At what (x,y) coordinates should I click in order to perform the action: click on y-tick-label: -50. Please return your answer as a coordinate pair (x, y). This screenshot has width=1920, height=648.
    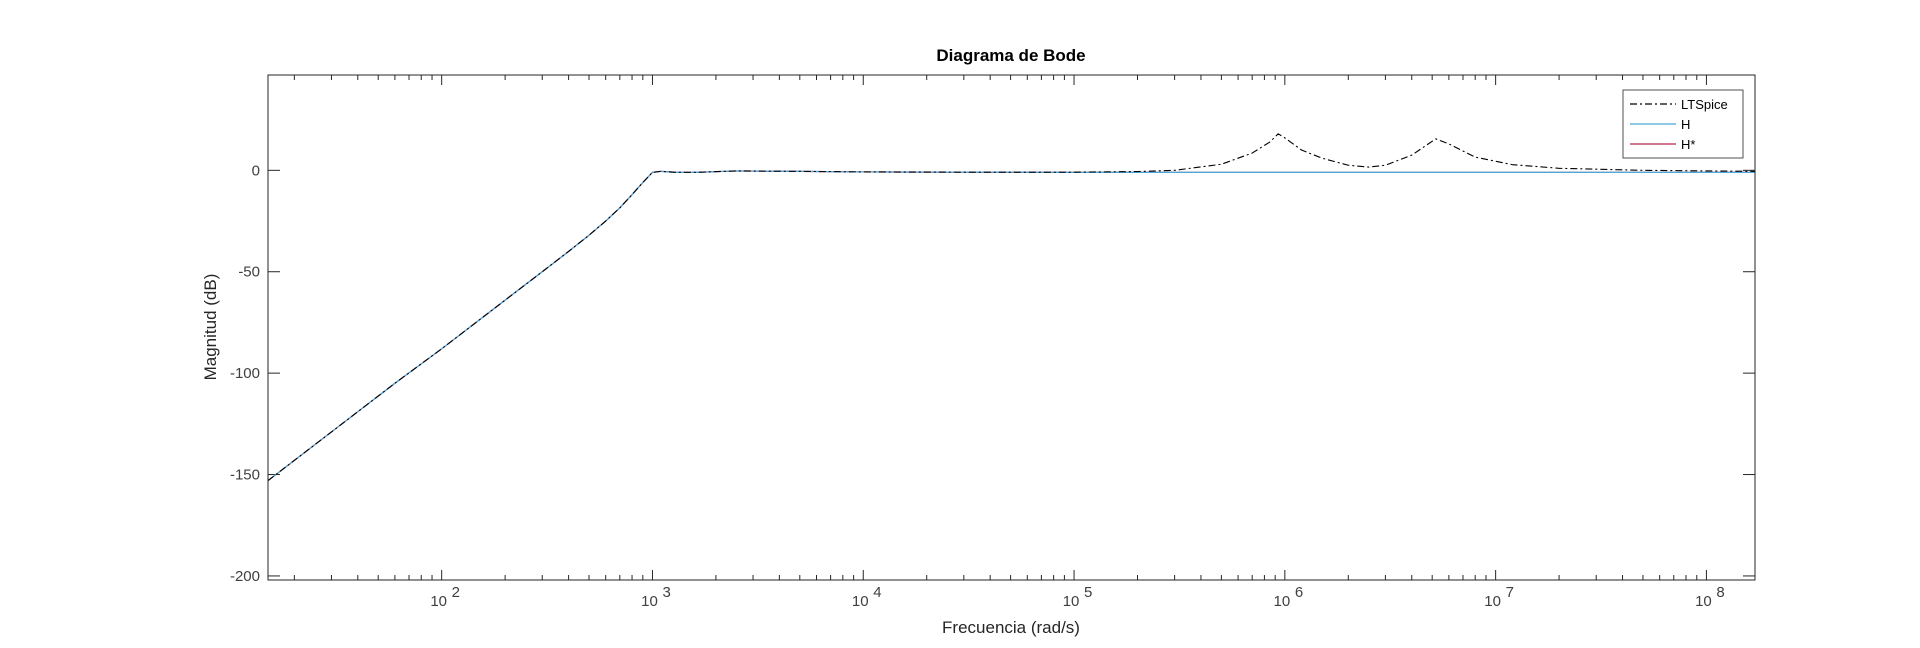
    Looking at the image, I should click on (249, 272).